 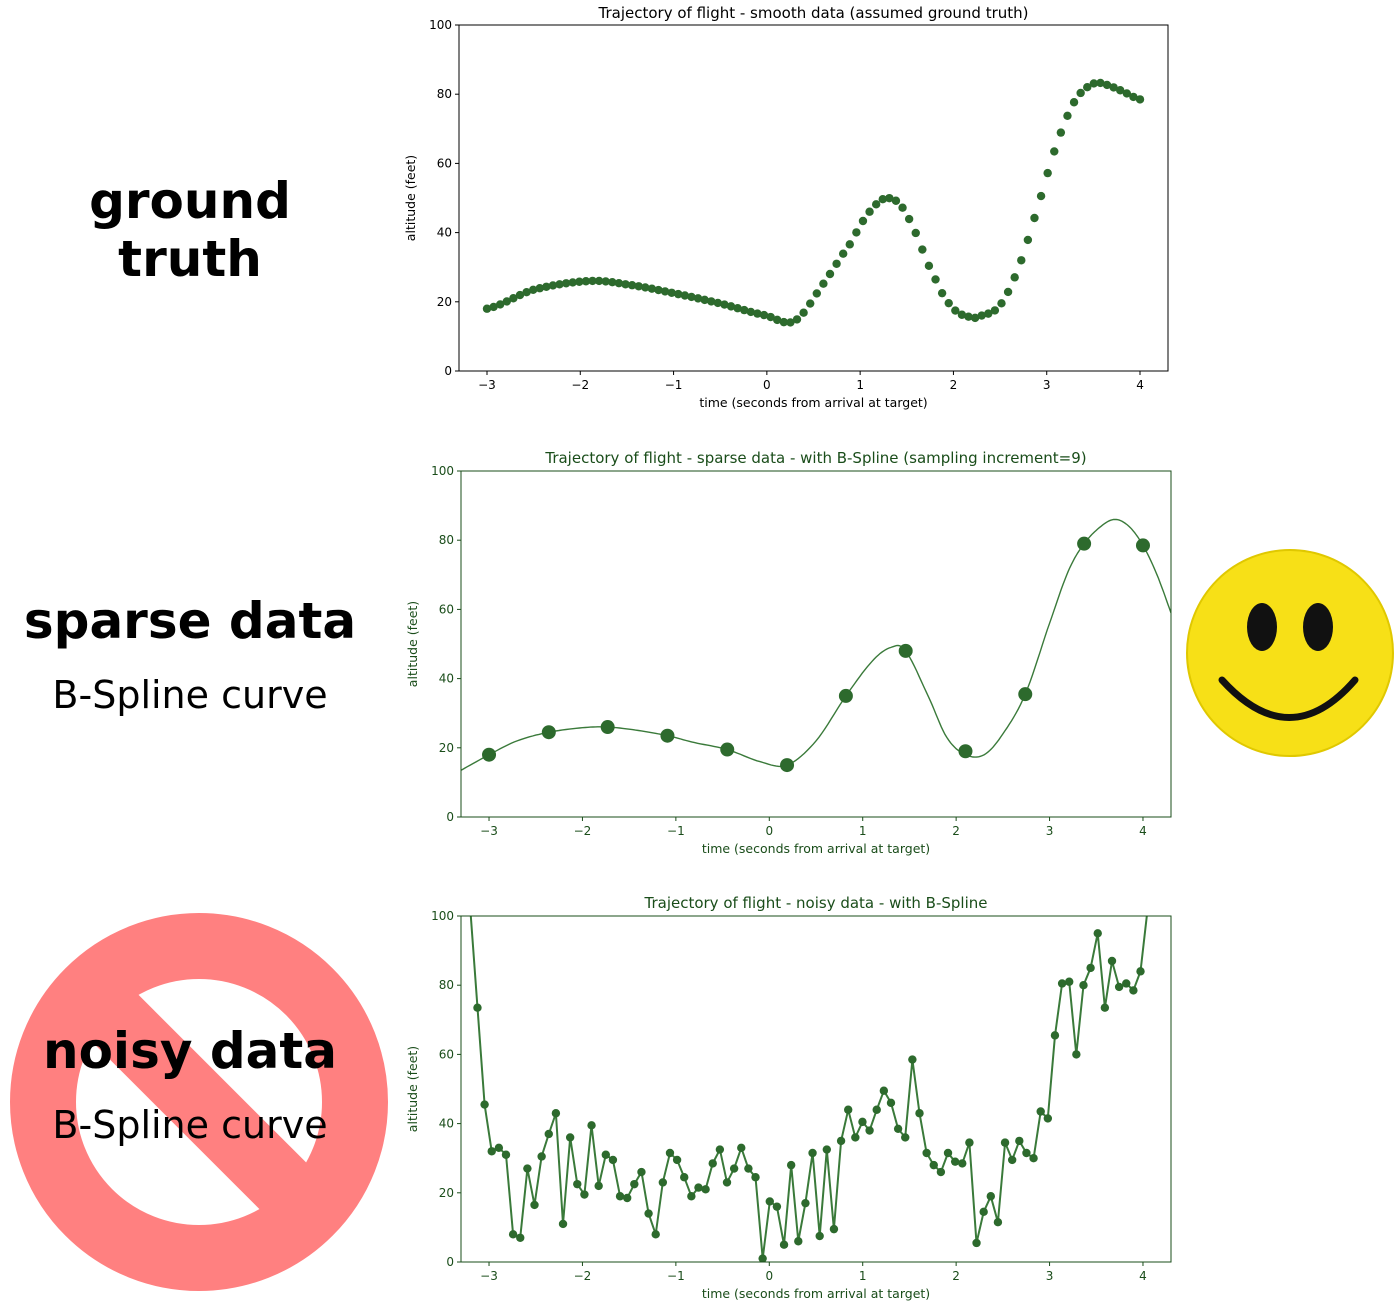 What do you see at coordinates (412, 644) in the screenshot?
I see `y-axis-label: altitude (feet)` at bounding box center [412, 644].